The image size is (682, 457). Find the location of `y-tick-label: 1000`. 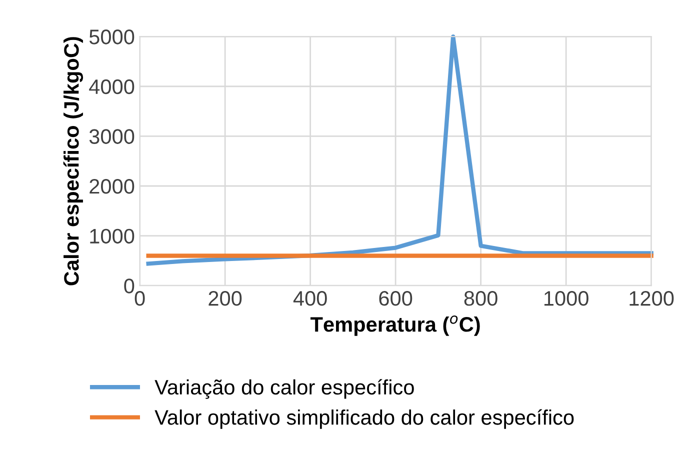

y-tick-label: 1000 is located at coordinates (112, 236).